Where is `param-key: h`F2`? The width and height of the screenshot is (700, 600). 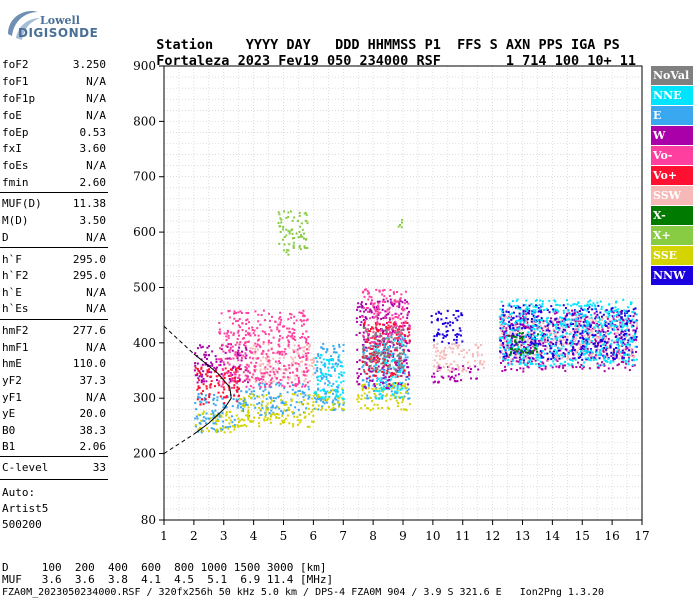 param-key: h`F2 is located at coordinates (15, 275).